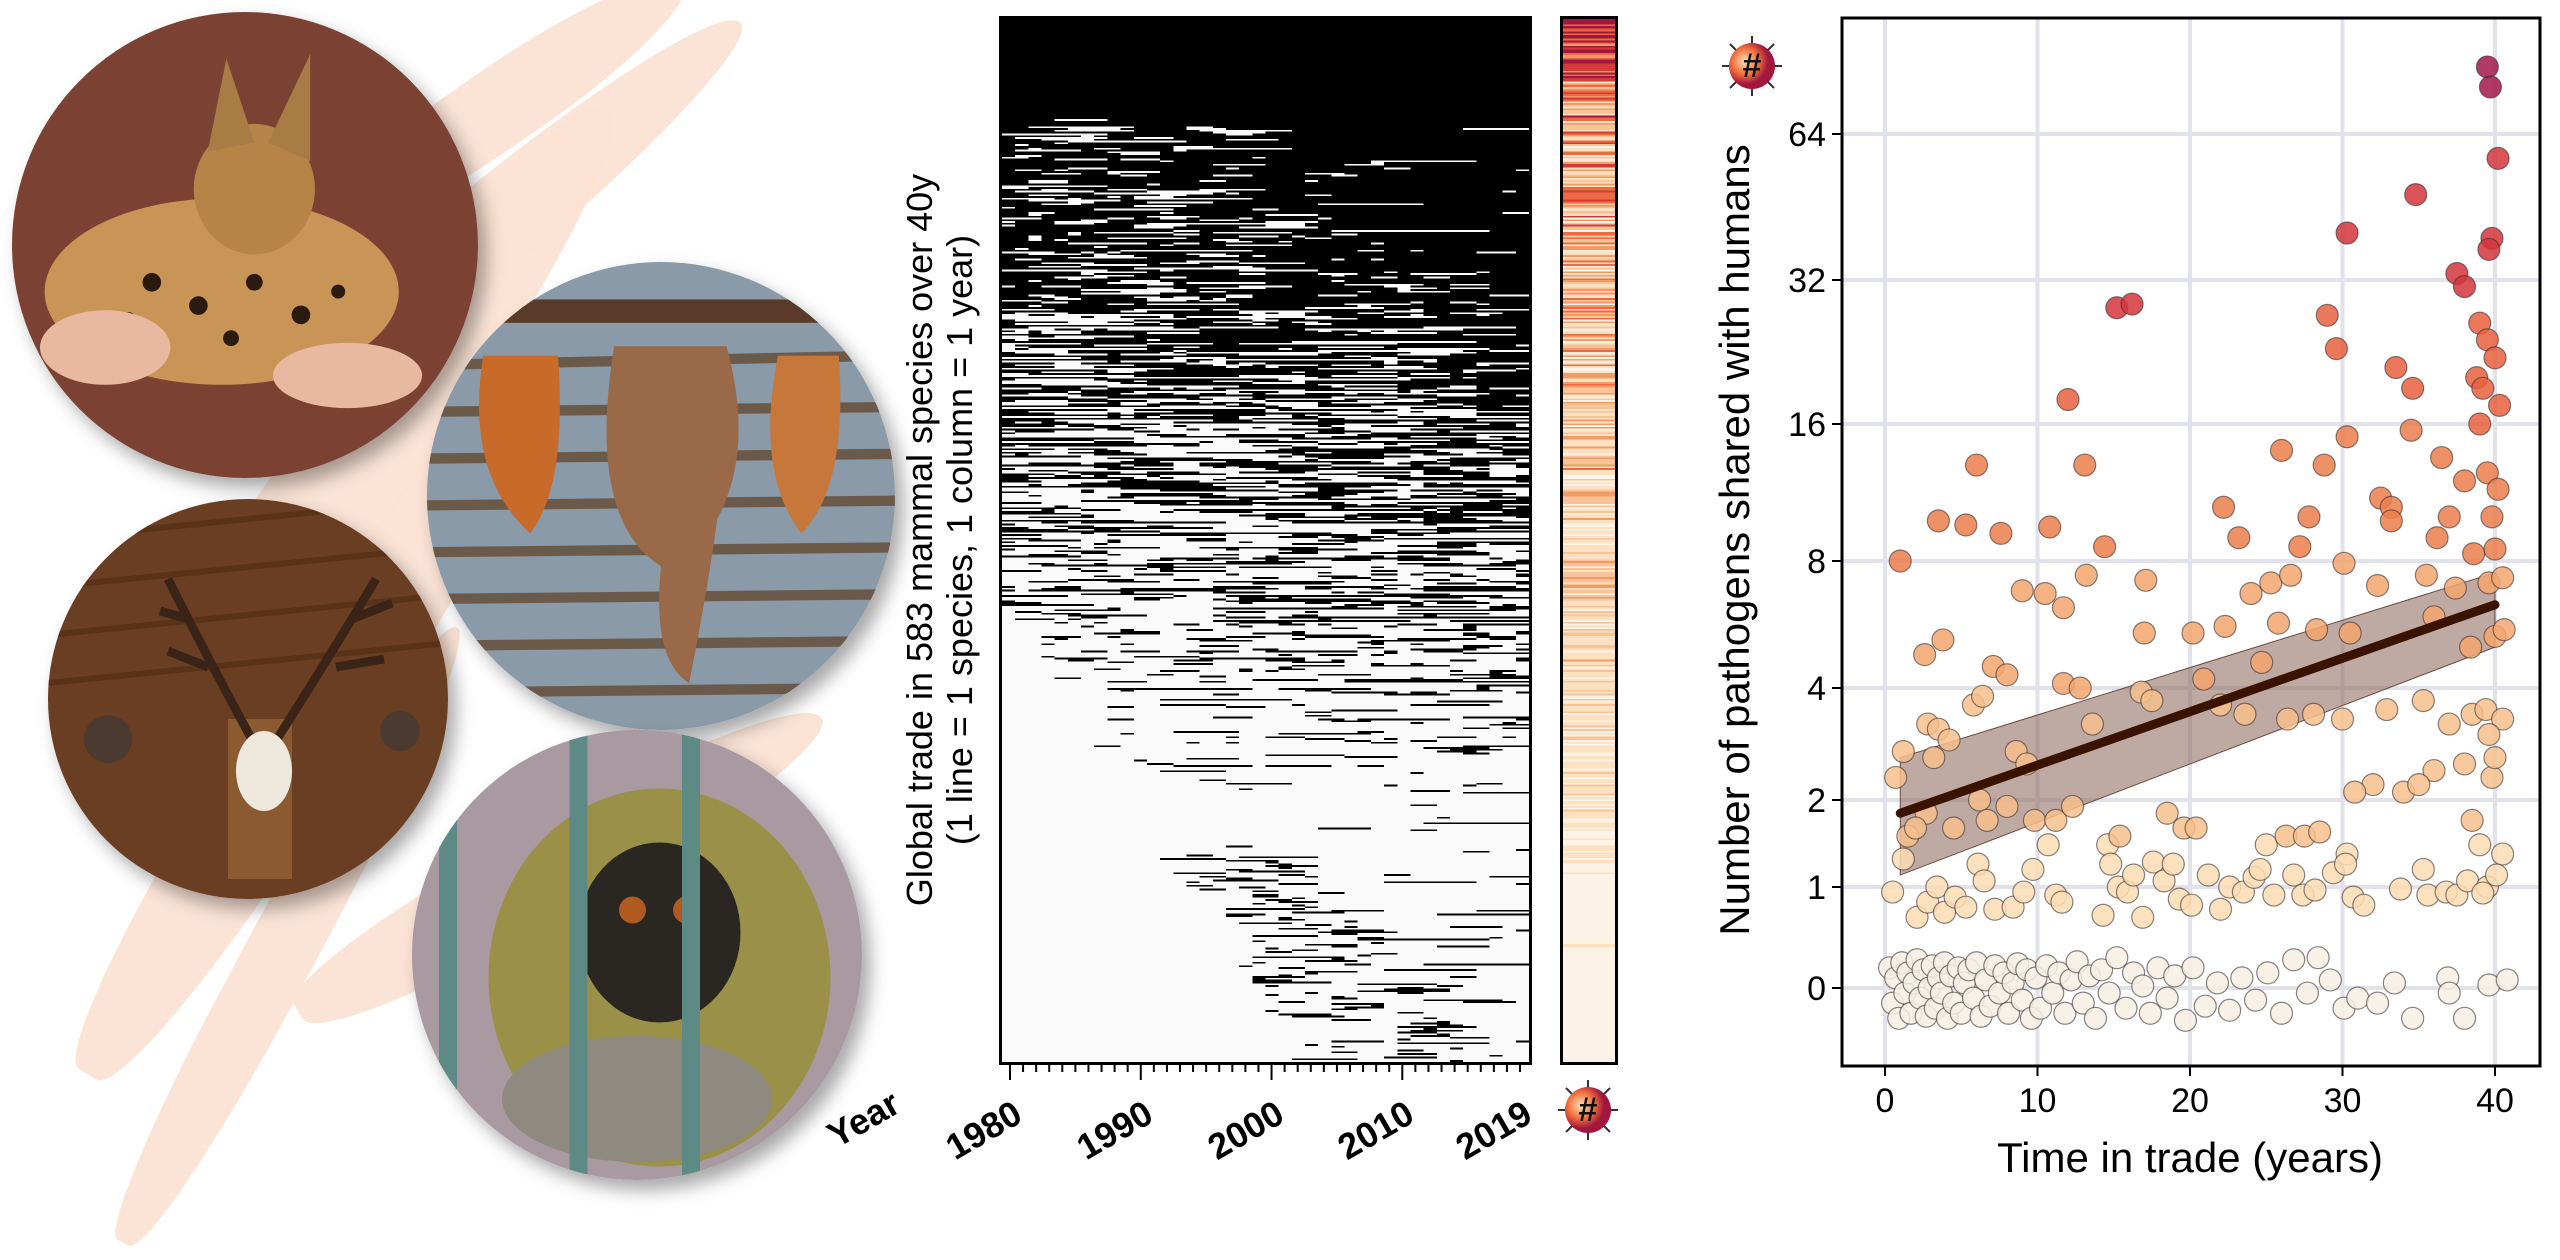 This screenshot has width=2560, height=1260. I want to click on virus-pathogen-icon-scatter: #, so click(1752, 66).